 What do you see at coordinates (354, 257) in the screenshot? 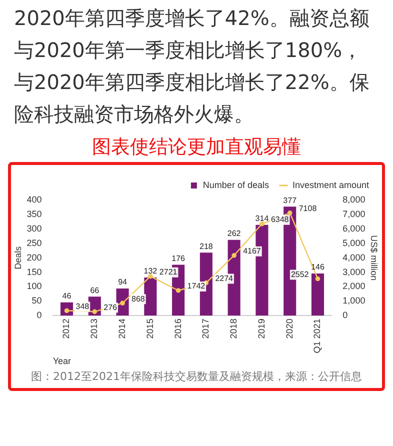
I see `y2-tick-label: 4,000` at bounding box center [354, 257].